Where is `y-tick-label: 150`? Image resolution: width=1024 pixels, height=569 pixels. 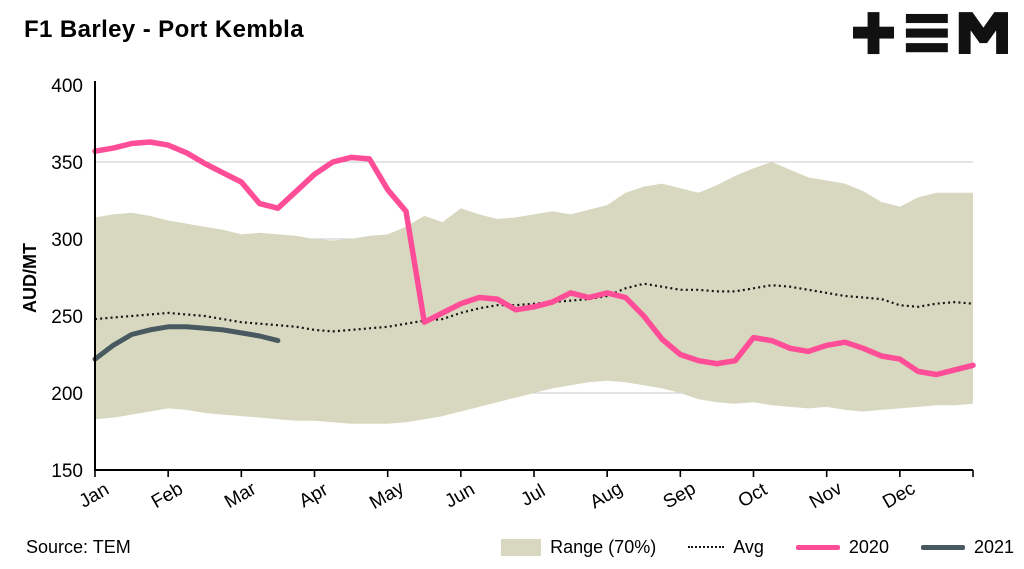
y-tick-label: 150 is located at coordinates (67, 471).